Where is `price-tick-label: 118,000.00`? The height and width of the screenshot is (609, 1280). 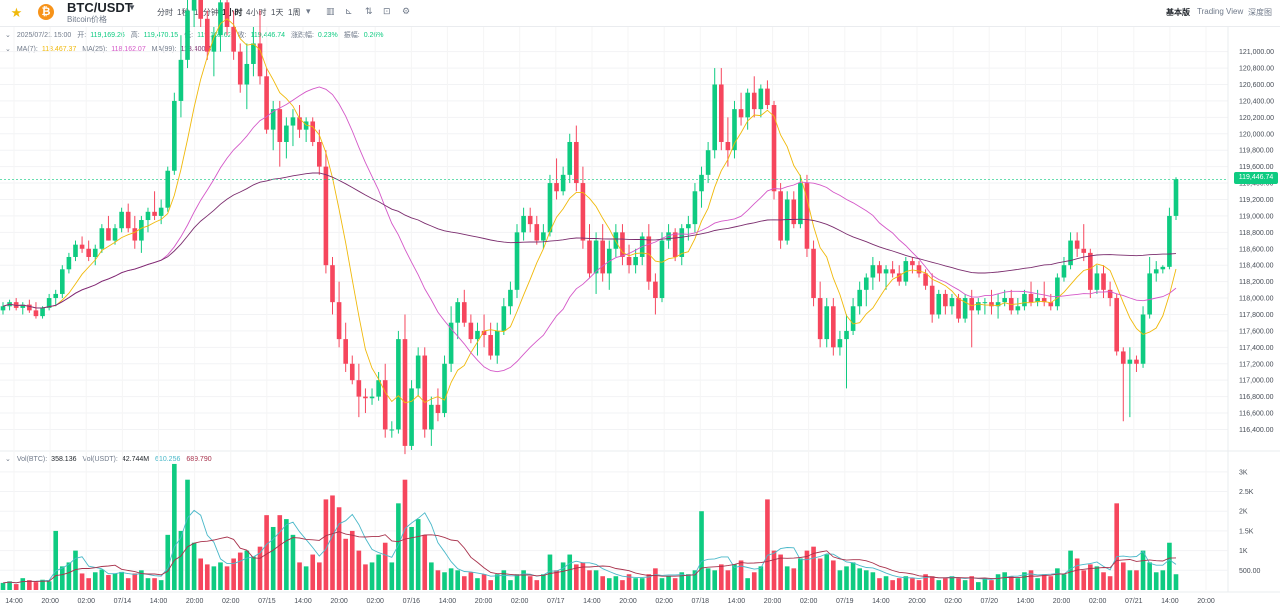
price-tick-label: 118,000.00 is located at coordinates (1256, 299).